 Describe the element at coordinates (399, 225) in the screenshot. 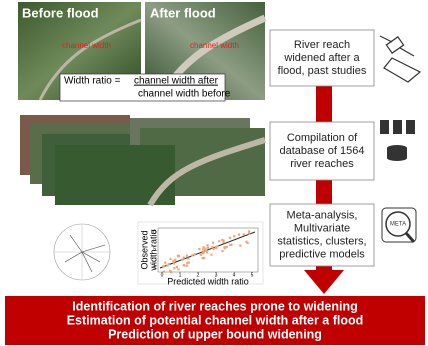

I see `meta-icon: META` at that location.